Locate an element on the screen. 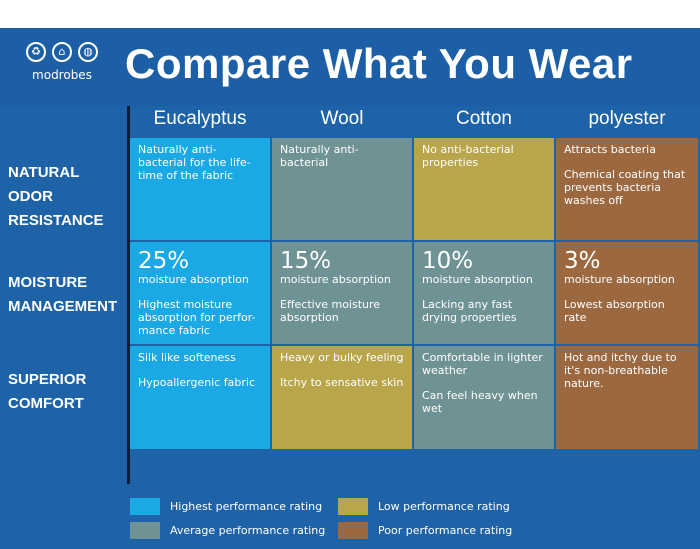 The width and height of the screenshot is (700, 549). legend-label: Highest performance rating is located at coordinates (246, 506).